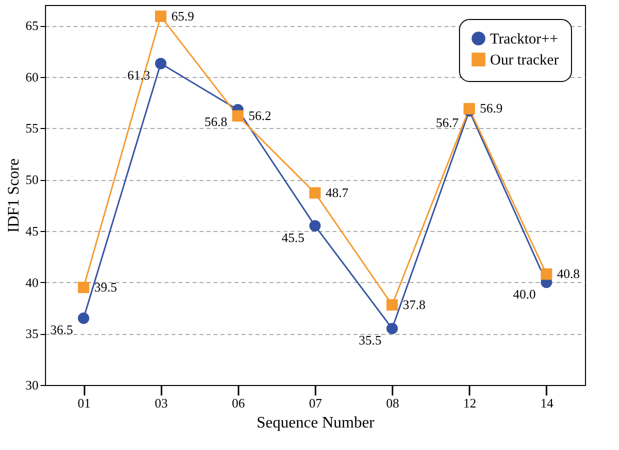 Image resolution: width=619 pixels, height=450 pixels. I want to click on data-label: 40.8, so click(568, 274).